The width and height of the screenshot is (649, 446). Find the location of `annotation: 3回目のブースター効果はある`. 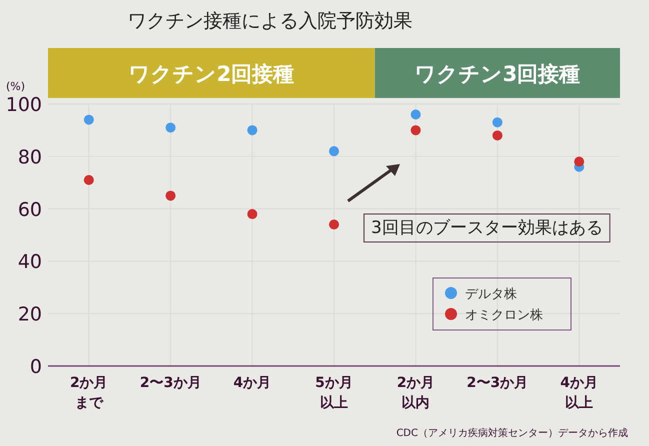

annotation: 3回目のブースター効果はある is located at coordinates (487, 228).